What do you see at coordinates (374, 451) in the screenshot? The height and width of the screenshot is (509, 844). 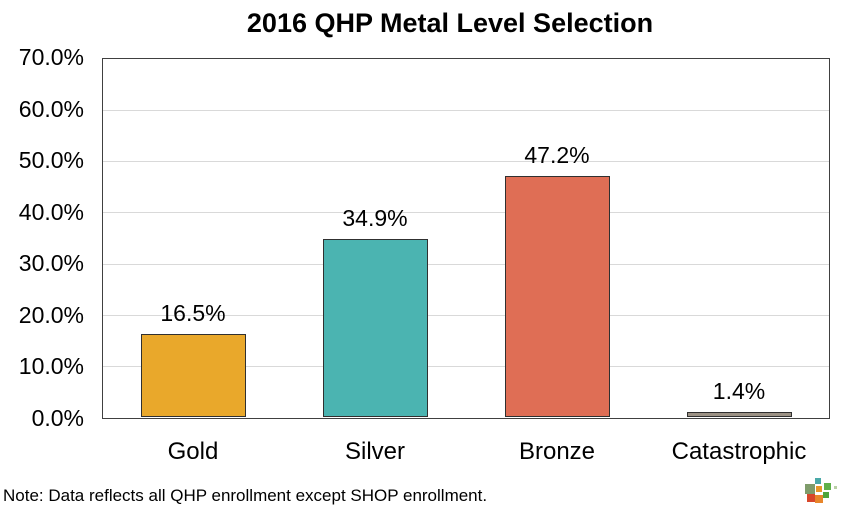 I see `xtick-label-silver: Silver` at bounding box center [374, 451].